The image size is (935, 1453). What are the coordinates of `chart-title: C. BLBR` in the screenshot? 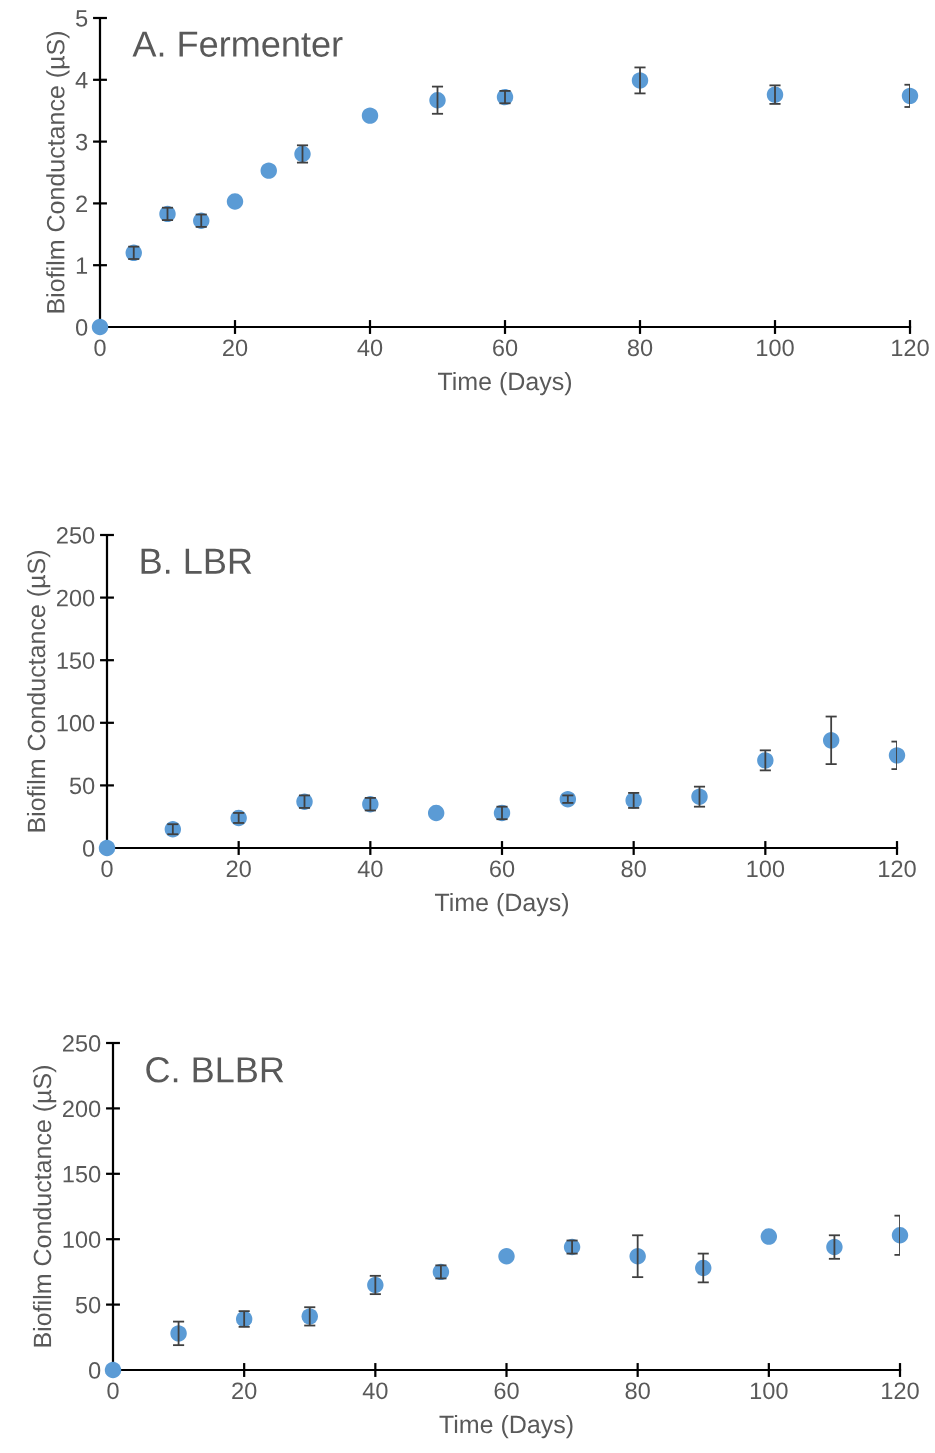 It's located at (215, 1070).